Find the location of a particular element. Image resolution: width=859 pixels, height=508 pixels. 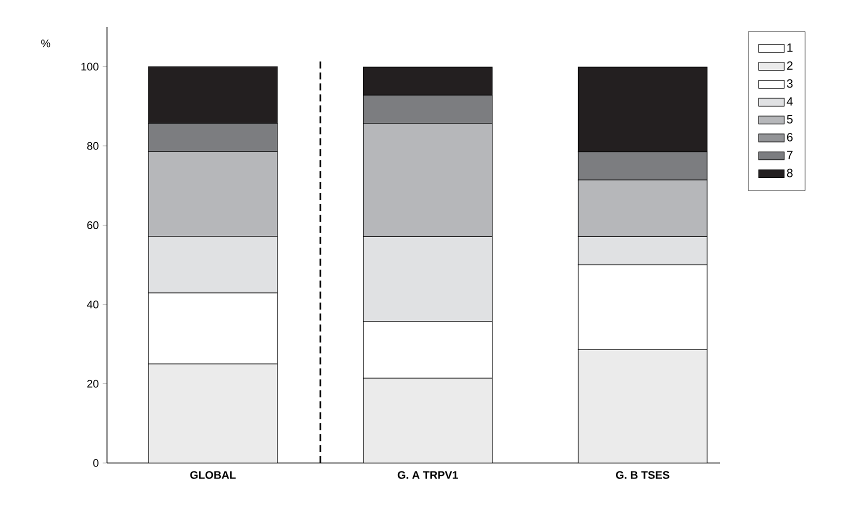

y-axis-title: % is located at coordinates (45, 44).